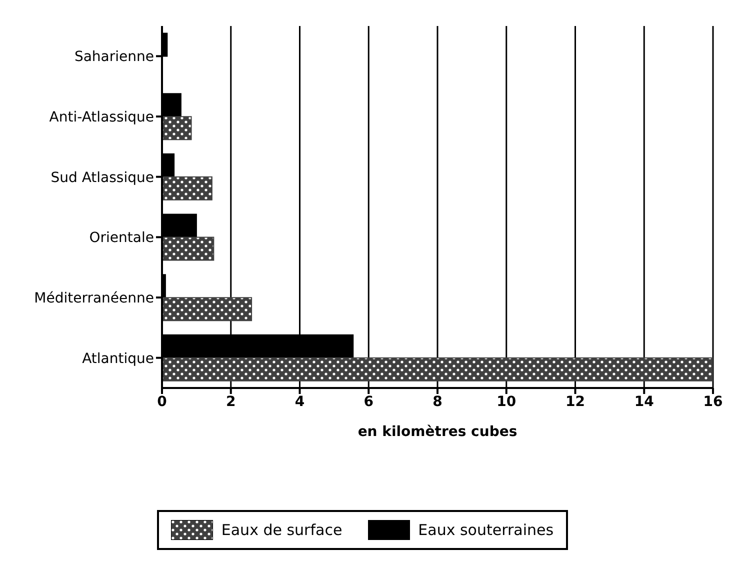  I want to click on y-tick-label: Orientale, so click(121, 238).